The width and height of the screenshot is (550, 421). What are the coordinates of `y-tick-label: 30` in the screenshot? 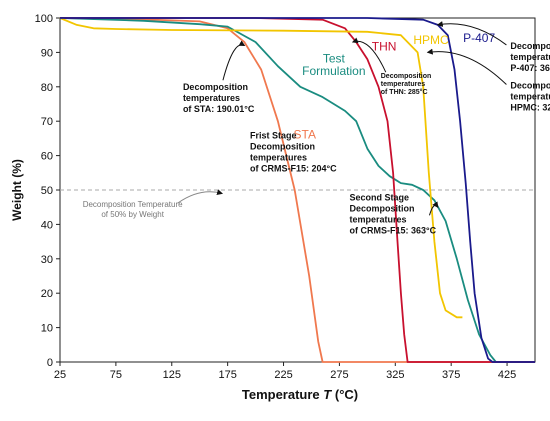 It's located at (47, 260).